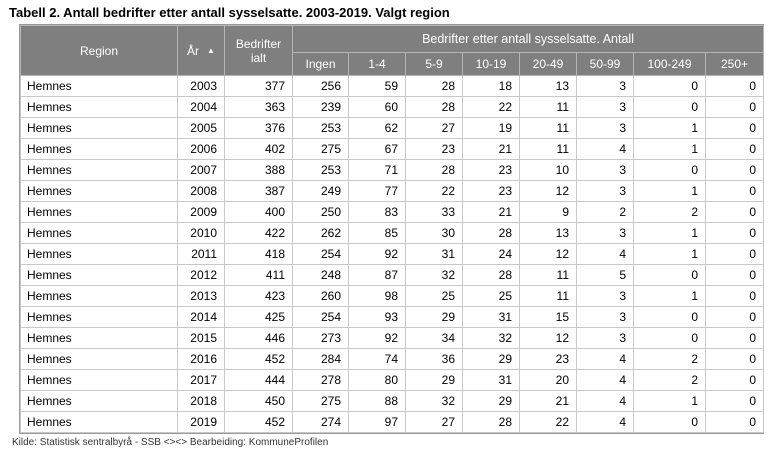 The width and height of the screenshot is (782, 456). I want to click on cell-value: 29, so click(434, 317).